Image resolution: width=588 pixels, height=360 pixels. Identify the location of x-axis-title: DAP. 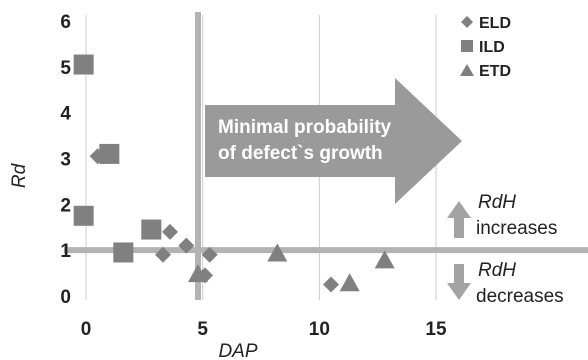
(237, 350).